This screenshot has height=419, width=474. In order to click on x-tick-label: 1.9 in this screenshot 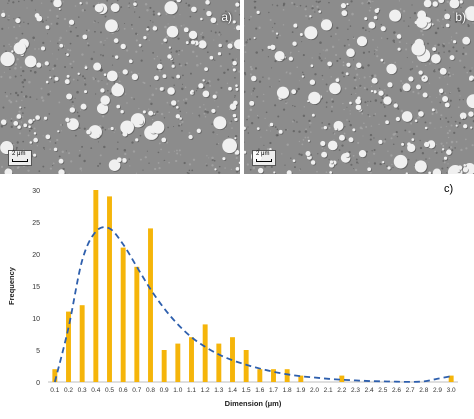, I will do `click(300, 390)`.